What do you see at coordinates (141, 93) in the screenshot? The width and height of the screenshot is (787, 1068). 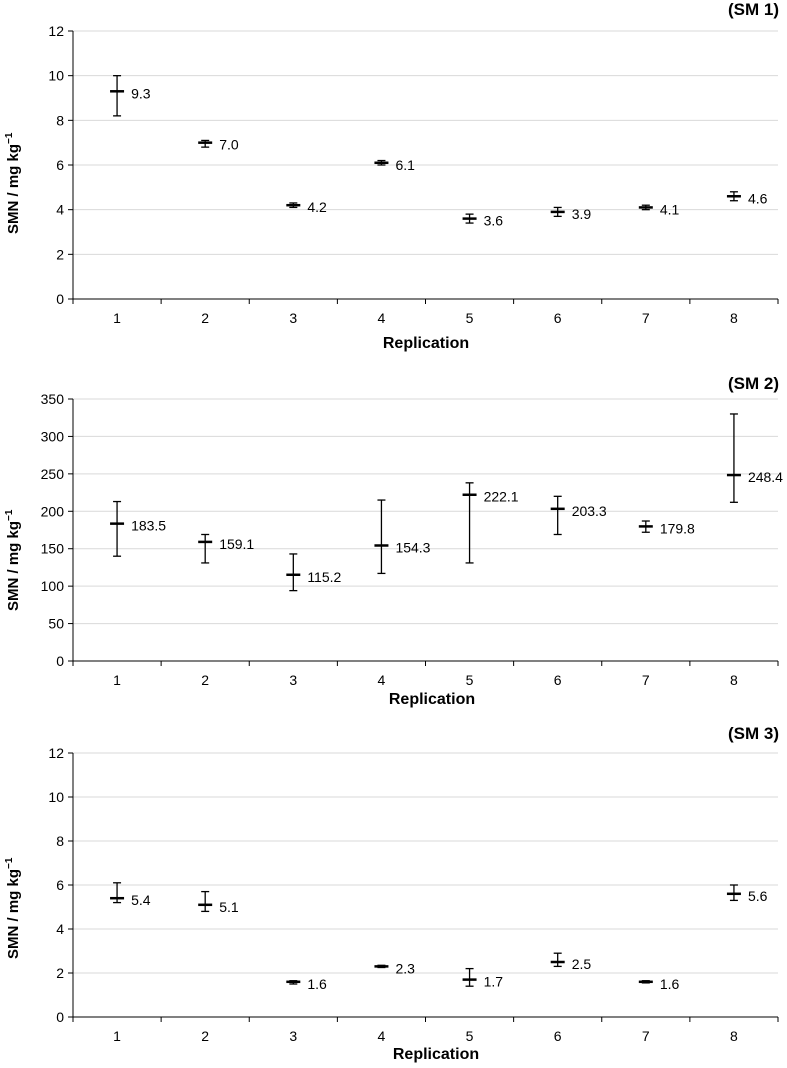 I see `data-label: 9.3` at bounding box center [141, 93].